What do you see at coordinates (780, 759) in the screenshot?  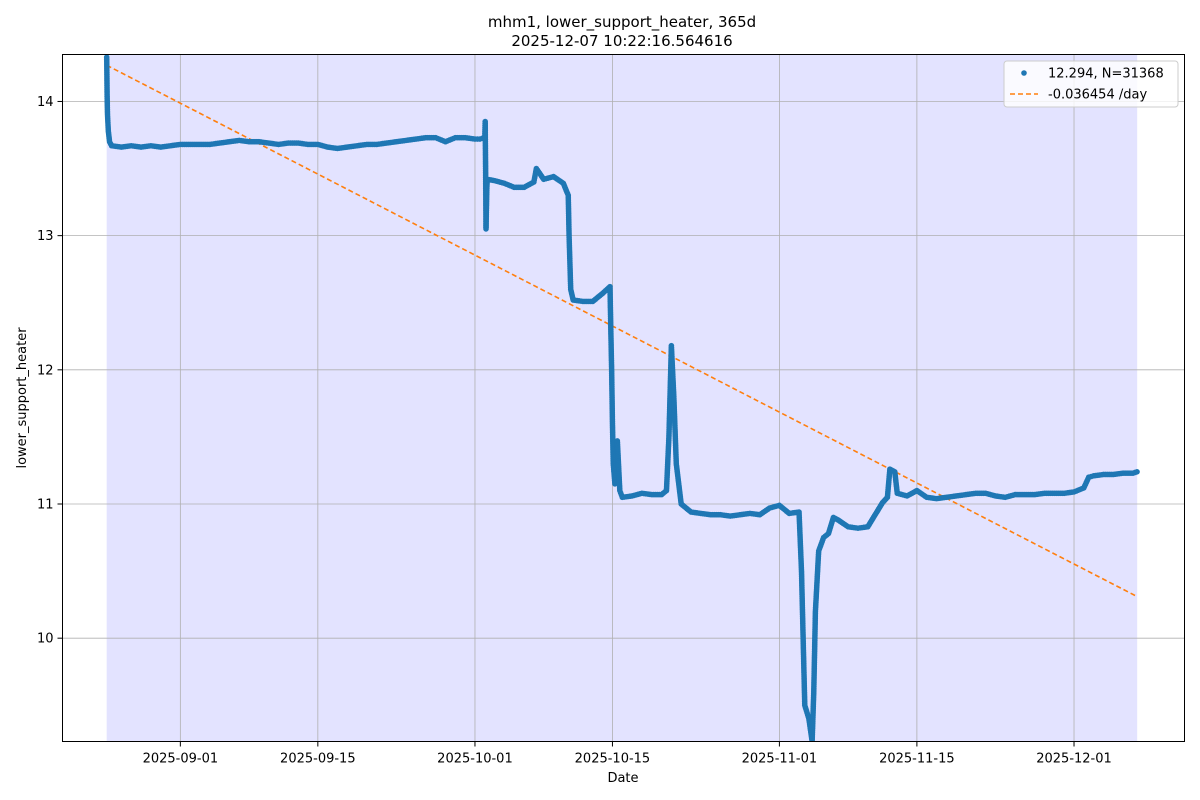 I see `x-tick-label: 2025-11-01` at bounding box center [780, 759].